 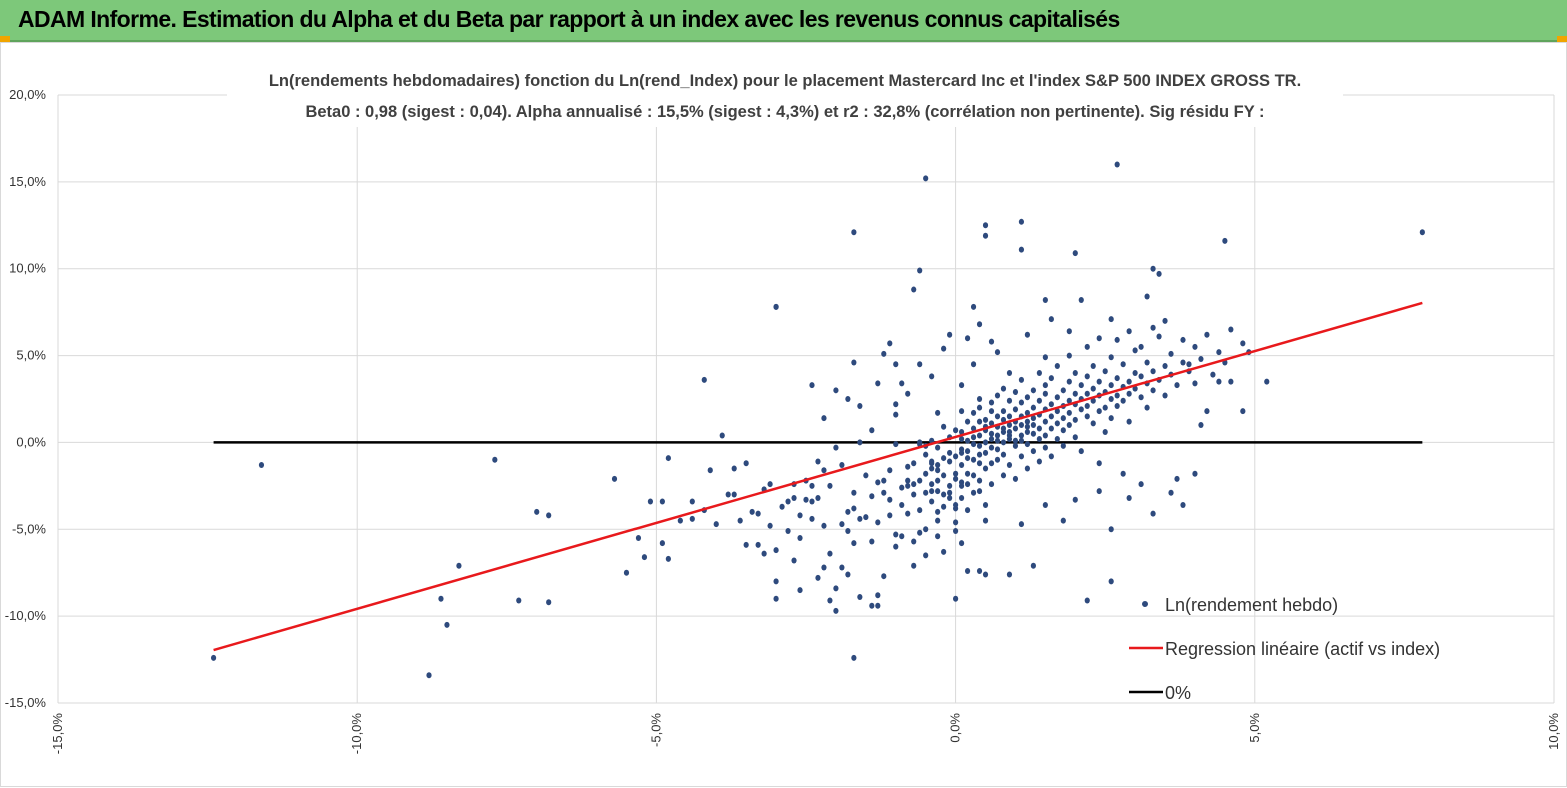 I want to click on y-tick-label: -10,0%, so click(x=26, y=615).